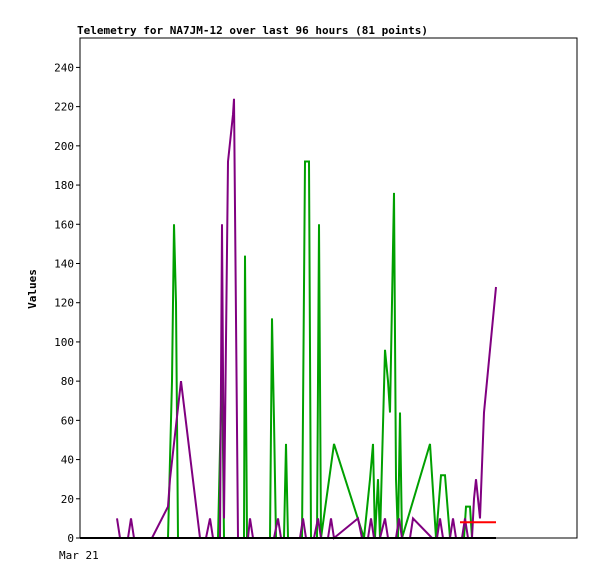  What do you see at coordinates (64, 185) in the screenshot?
I see `y-tick-label-9: 180` at bounding box center [64, 185].